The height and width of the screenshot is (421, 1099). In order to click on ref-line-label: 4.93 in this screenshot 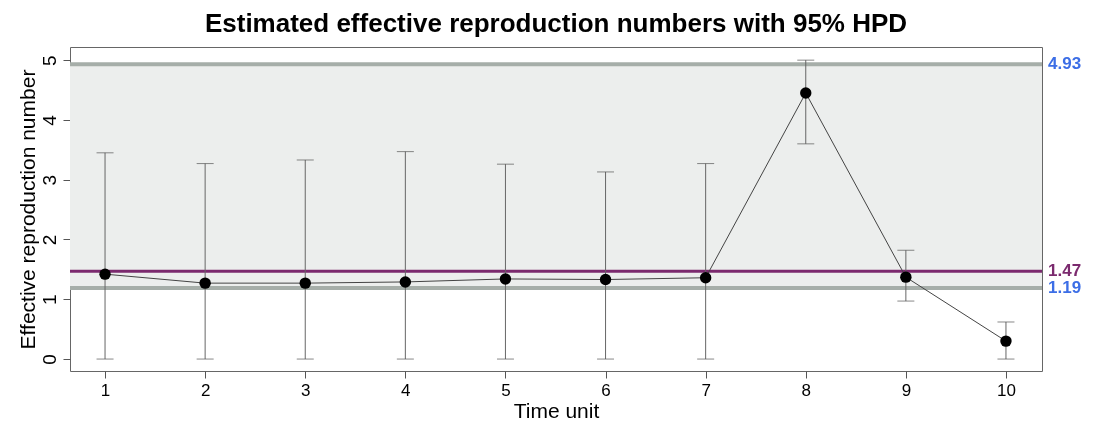, I will do `click(1065, 64)`.